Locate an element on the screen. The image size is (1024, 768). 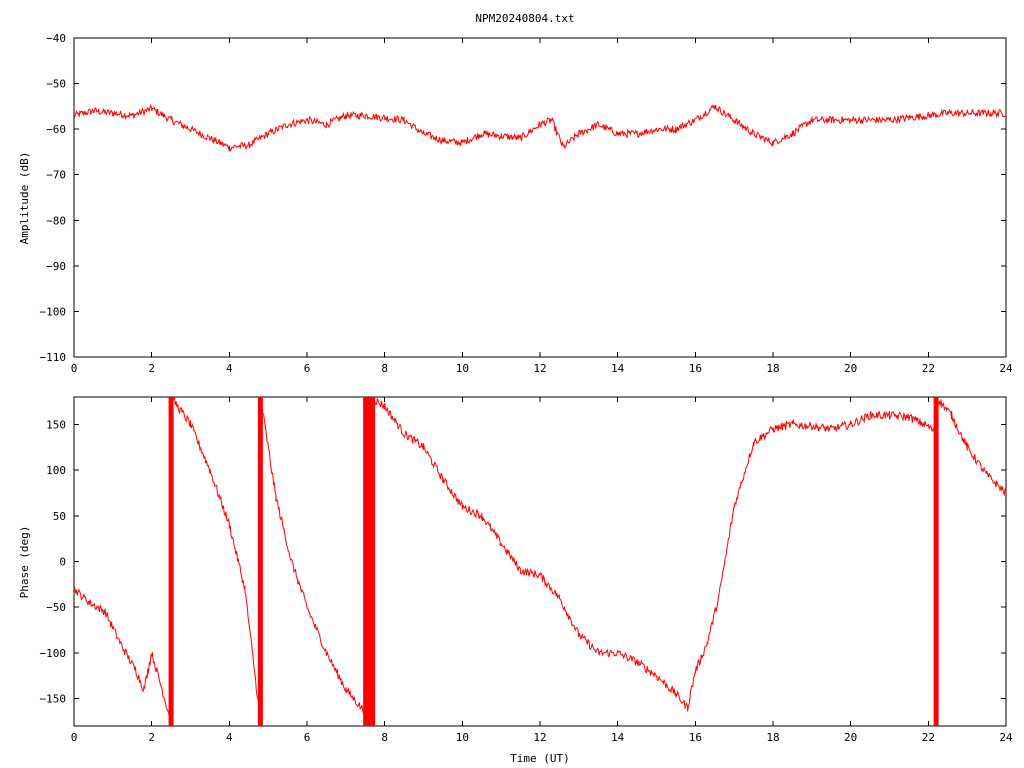
phase-x-tick-label: 14 is located at coordinates (618, 737).